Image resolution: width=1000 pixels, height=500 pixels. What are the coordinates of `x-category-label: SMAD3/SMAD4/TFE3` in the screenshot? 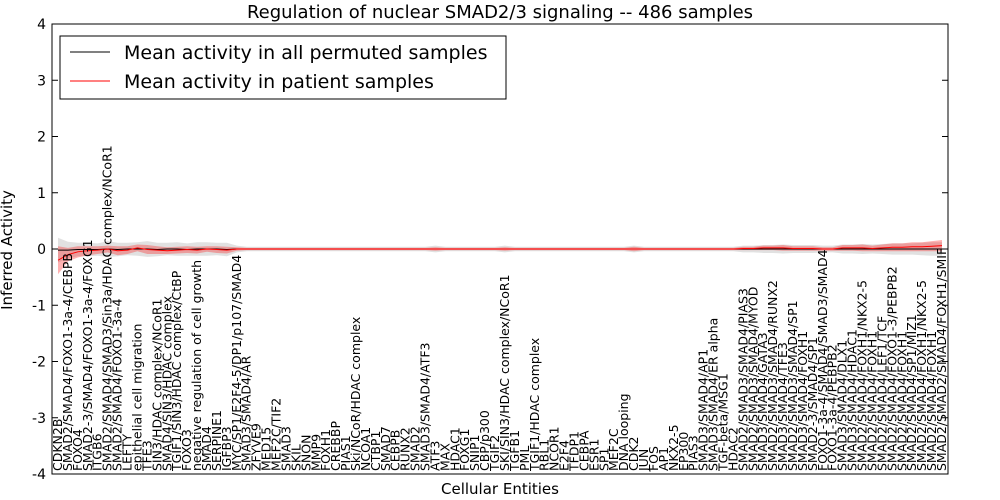 It's located at (782, 406).